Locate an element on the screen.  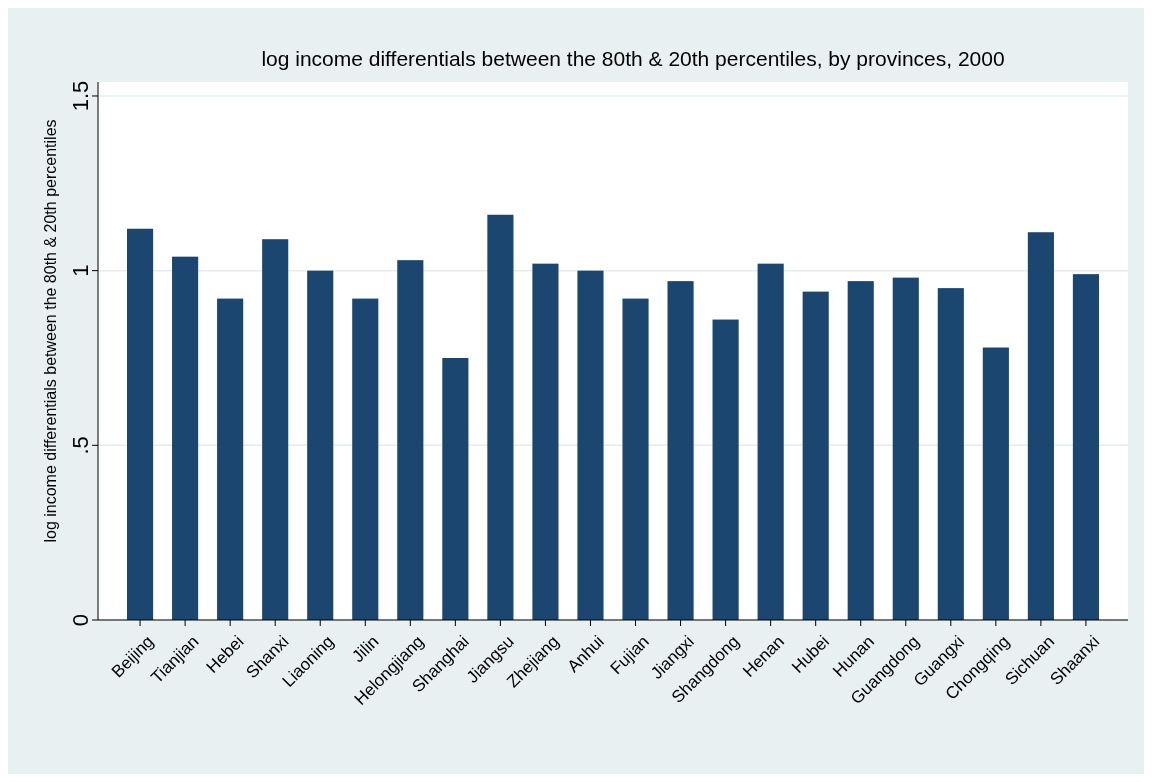
chart-title: log income differentials between the 80th & 20th percentiles, by provinces, 2000 is located at coordinates (633, 58).